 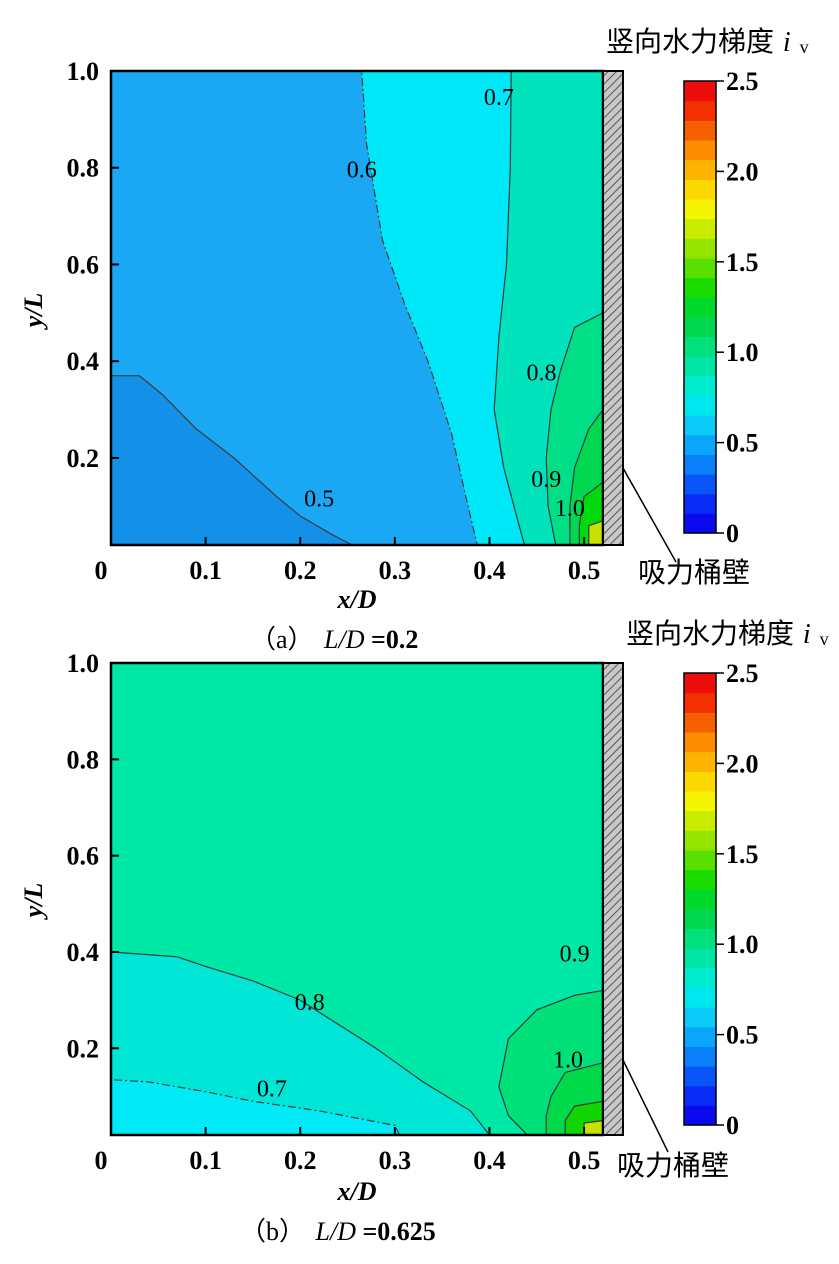 What do you see at coordinates (737, 899) in the screenshot?
I see `colorbar-ticks-b: 2.5 2.0 1.5 1.0 0.5 0` at bounding box center [737, 899].